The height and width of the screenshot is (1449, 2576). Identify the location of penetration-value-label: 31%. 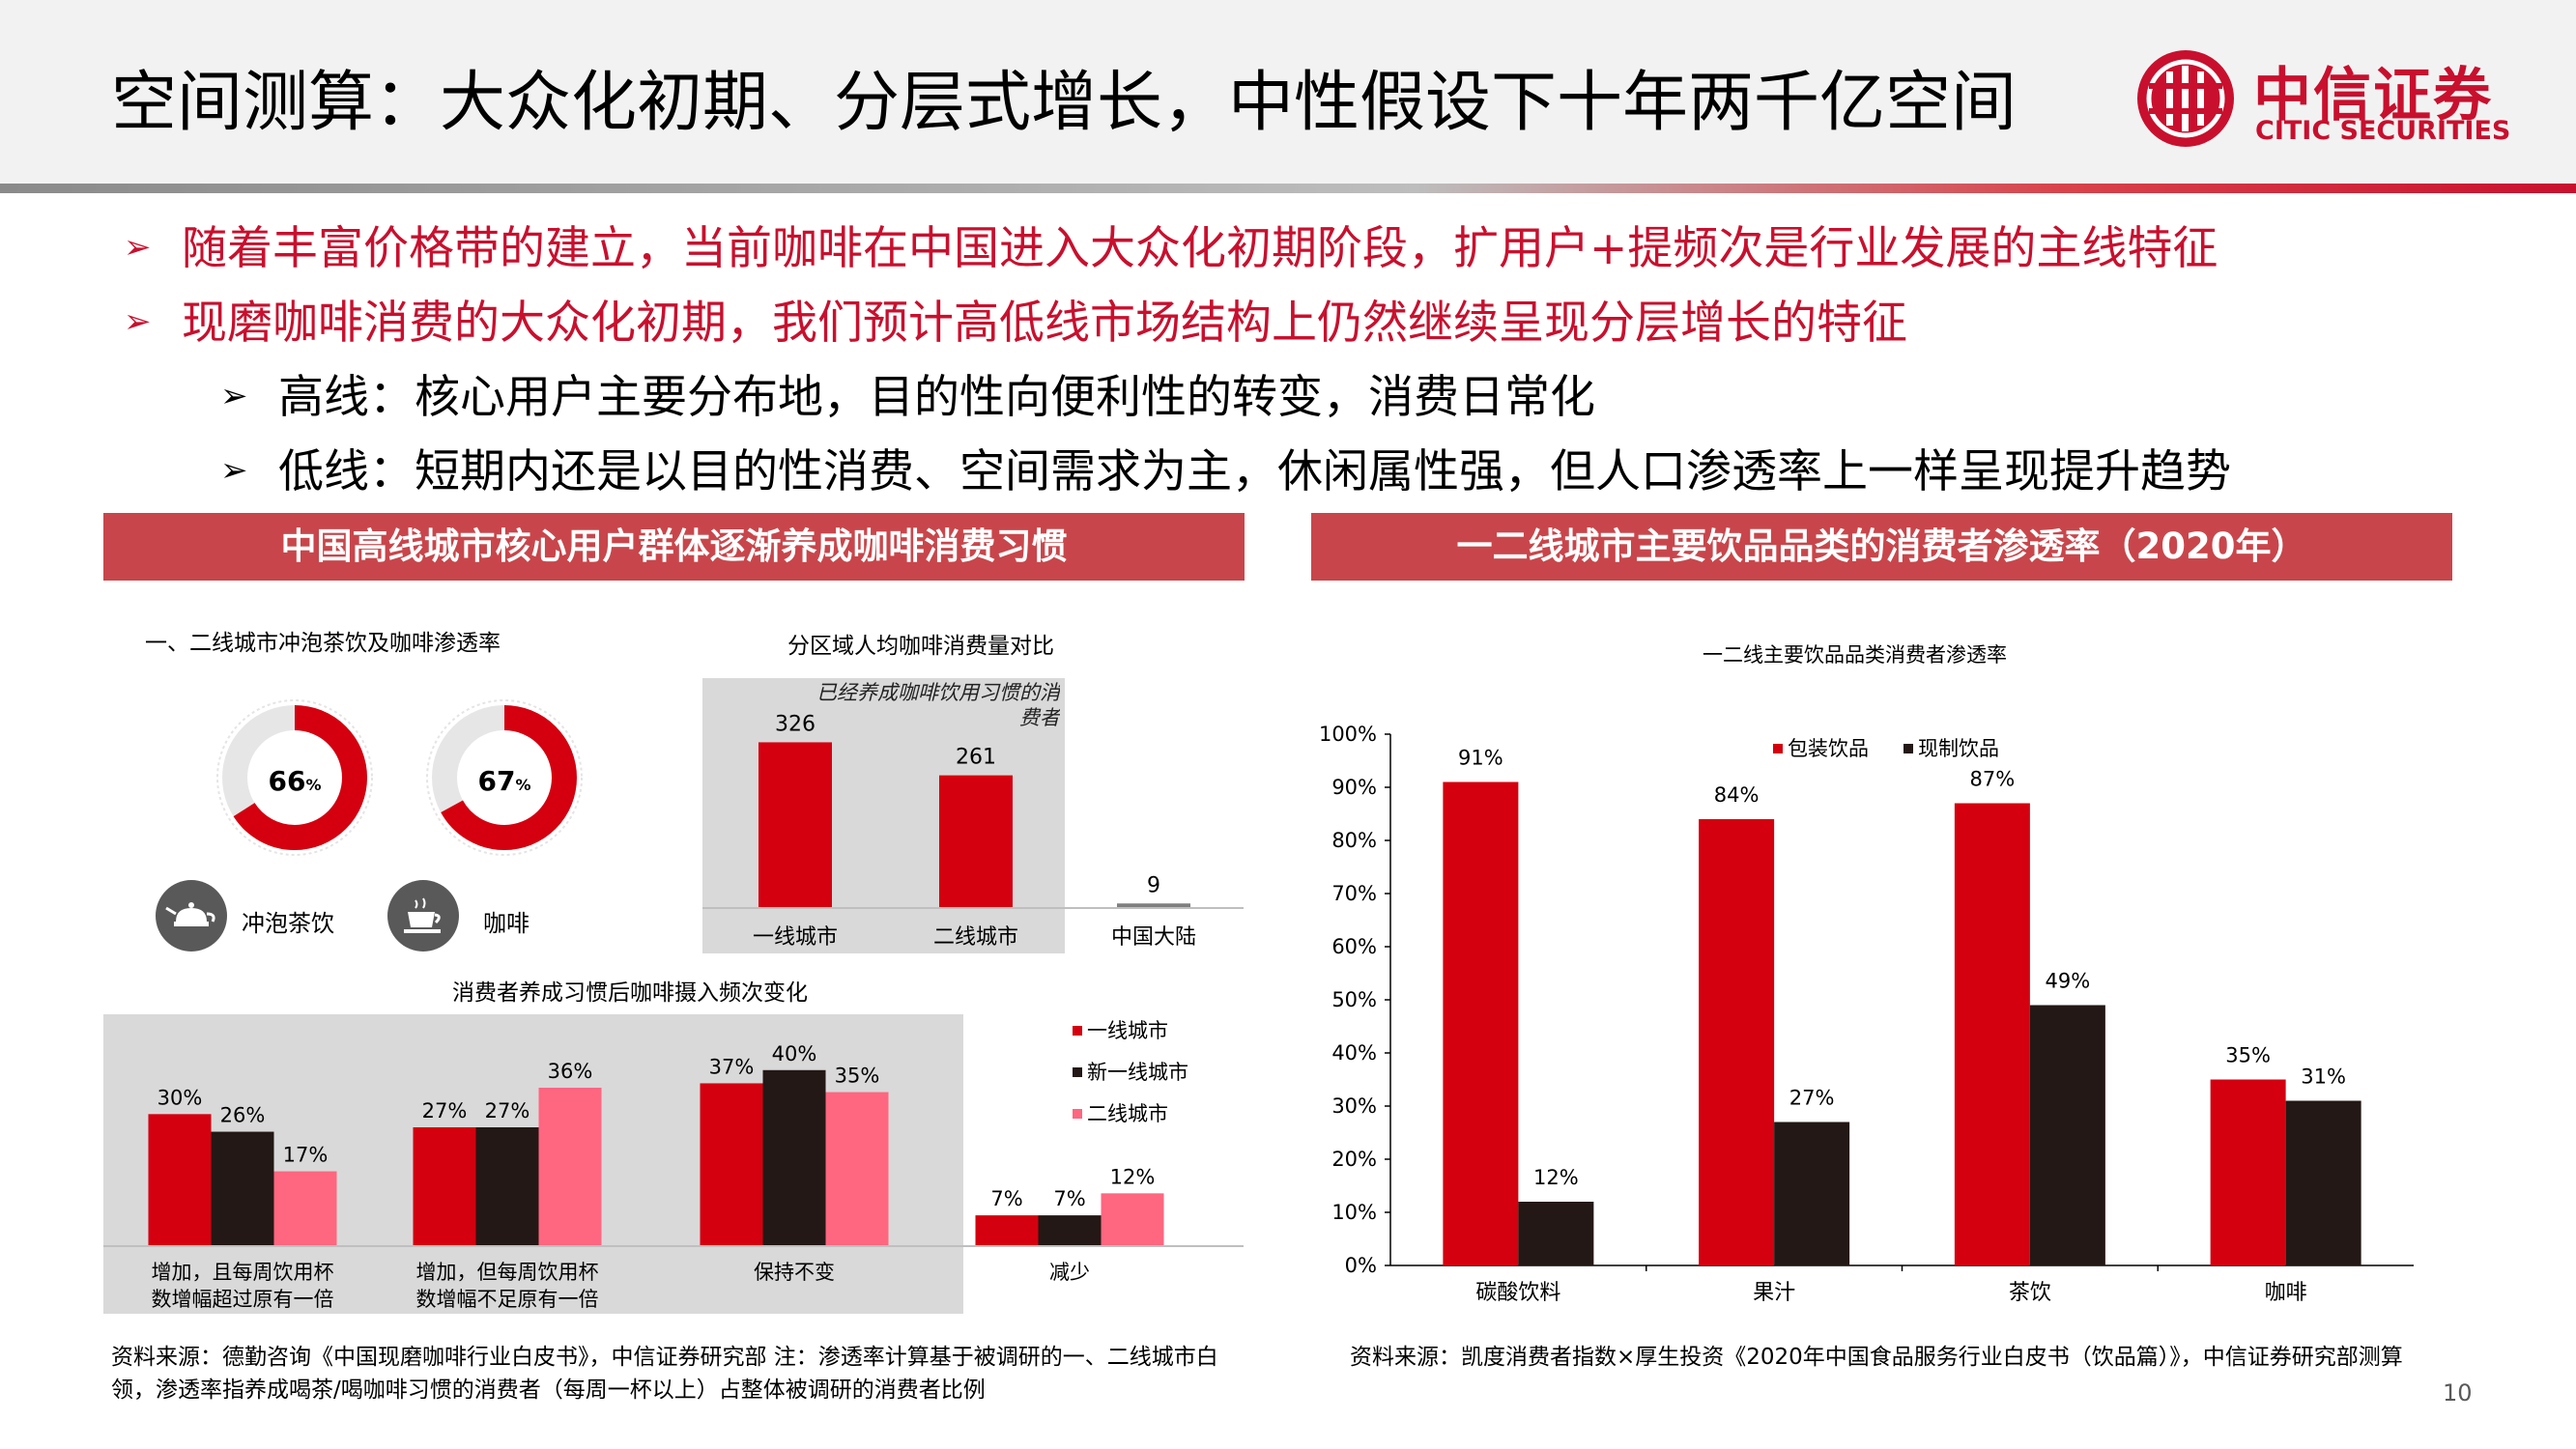
(2324, 1077).